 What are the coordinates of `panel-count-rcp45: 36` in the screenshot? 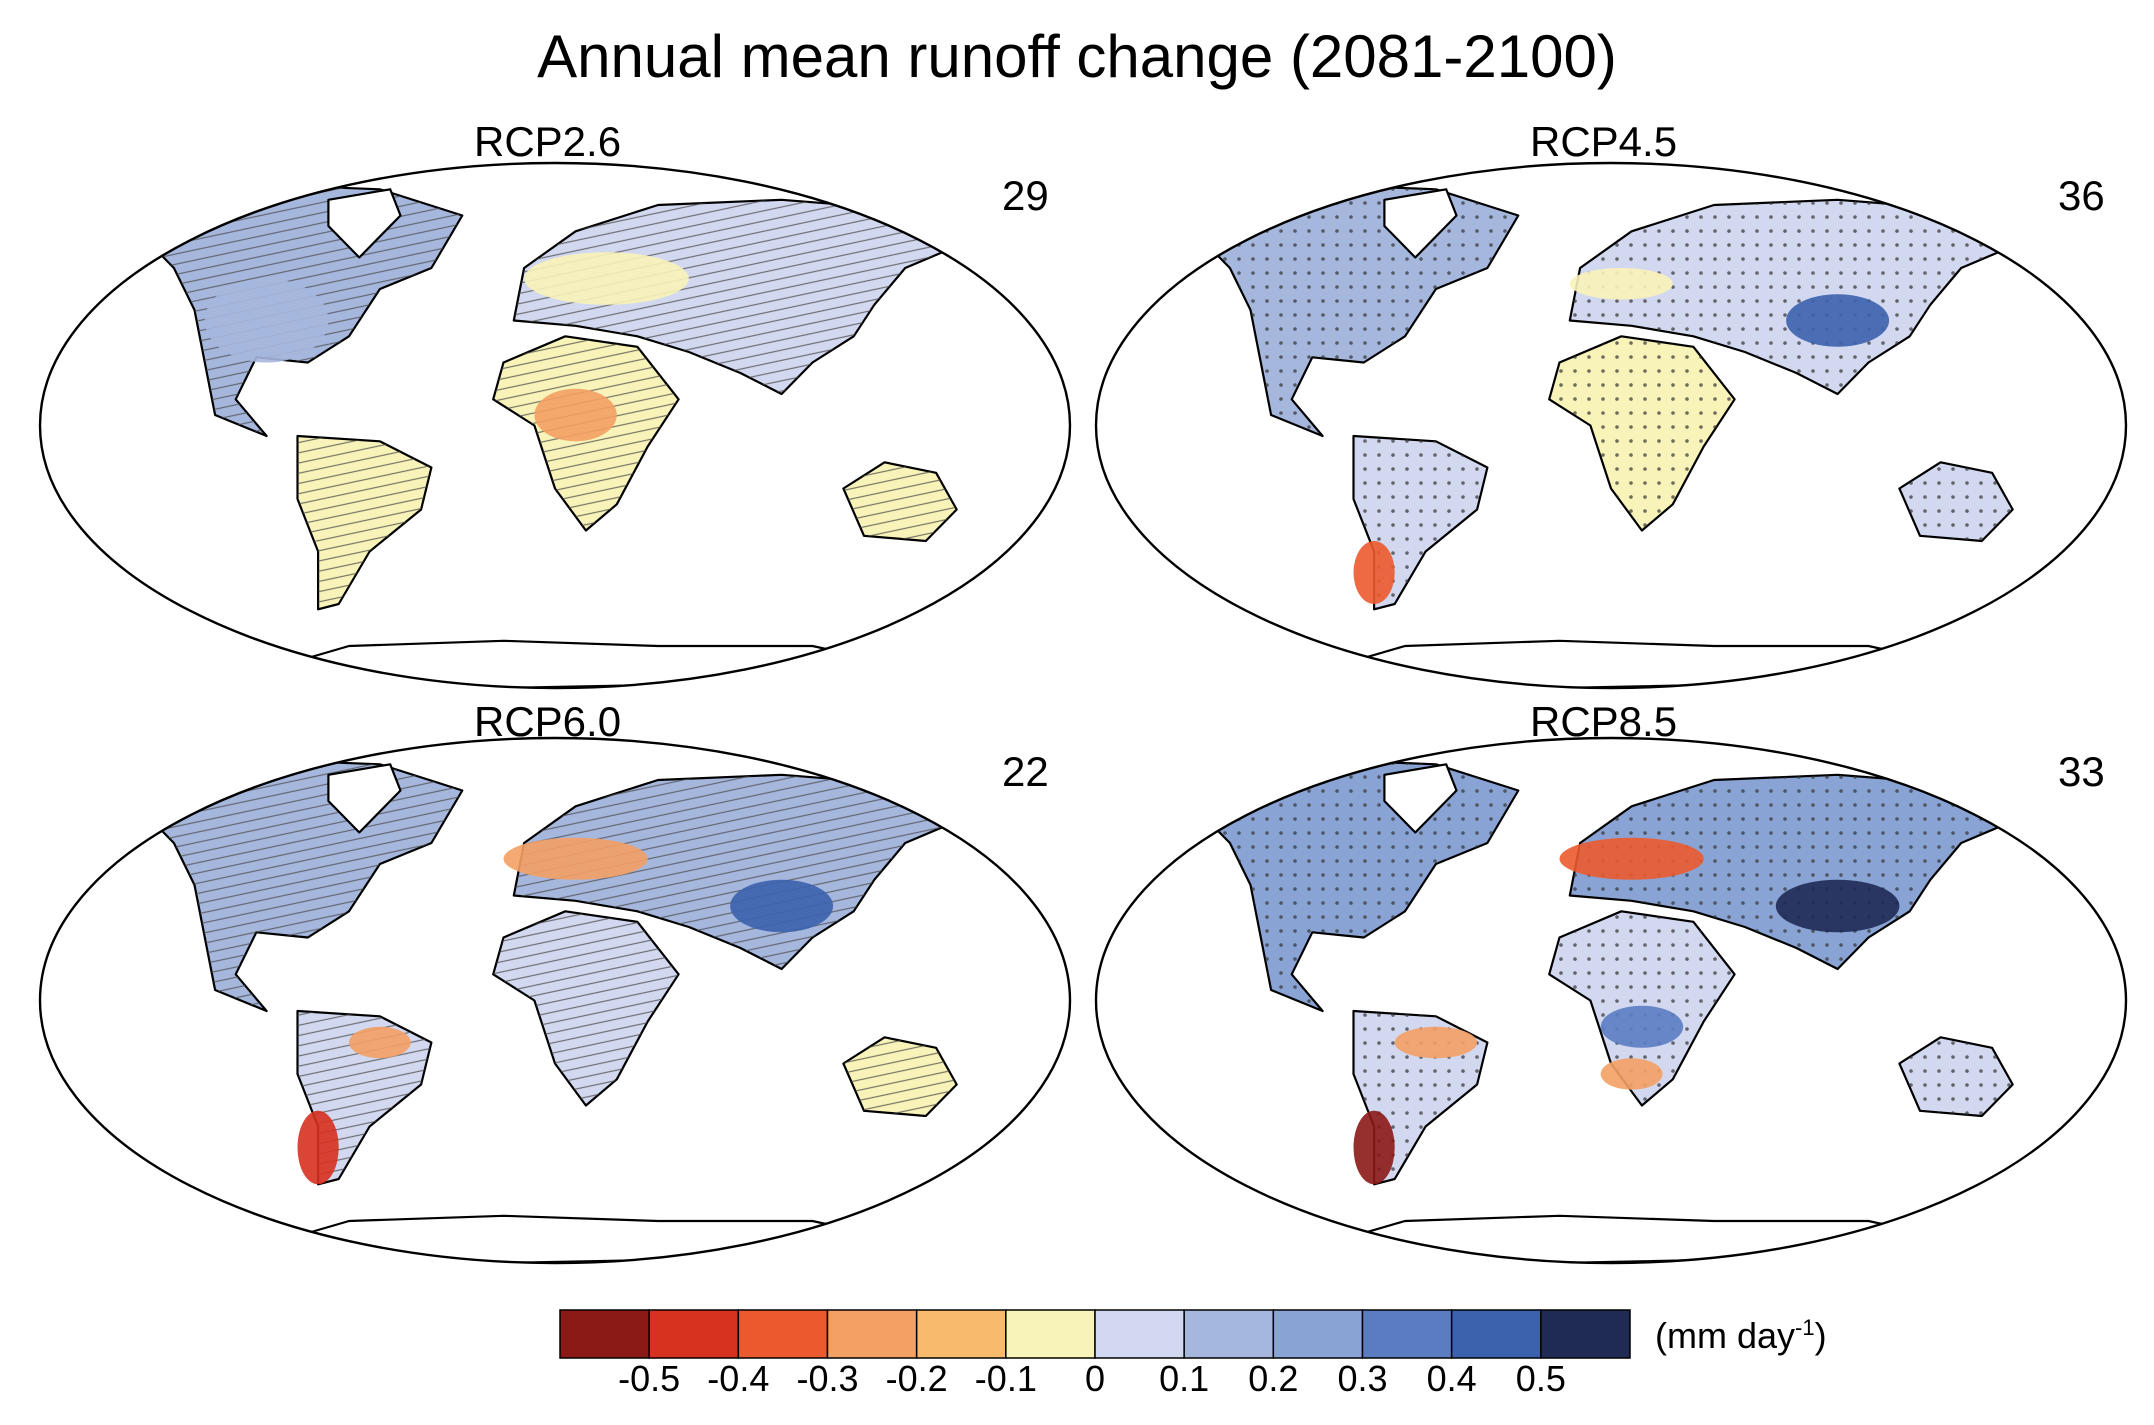 It's located at (2081, 195).